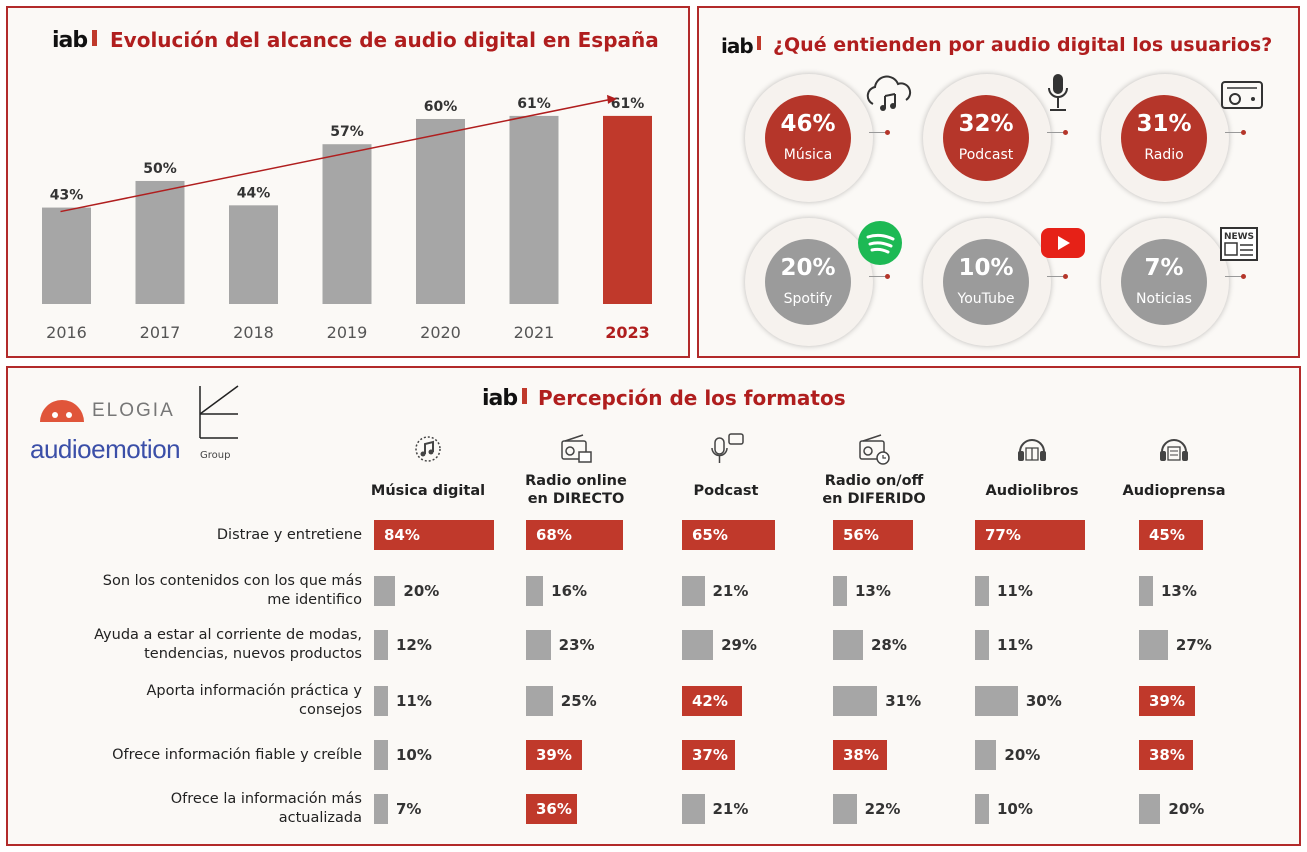  I want to click on audio-circle-spotify: 20% Spotify, so click(817, 282).